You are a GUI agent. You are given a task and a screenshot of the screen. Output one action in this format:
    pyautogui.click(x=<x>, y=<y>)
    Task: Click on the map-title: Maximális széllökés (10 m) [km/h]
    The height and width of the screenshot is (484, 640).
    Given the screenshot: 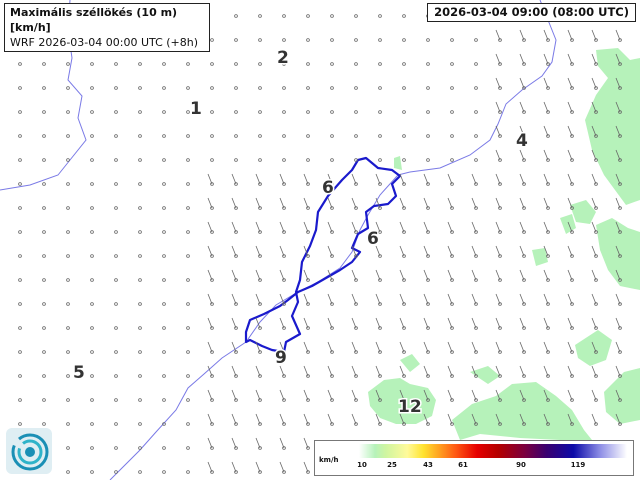 What is the action you would take?
    pyautogui.click(x=94, y=20)
    